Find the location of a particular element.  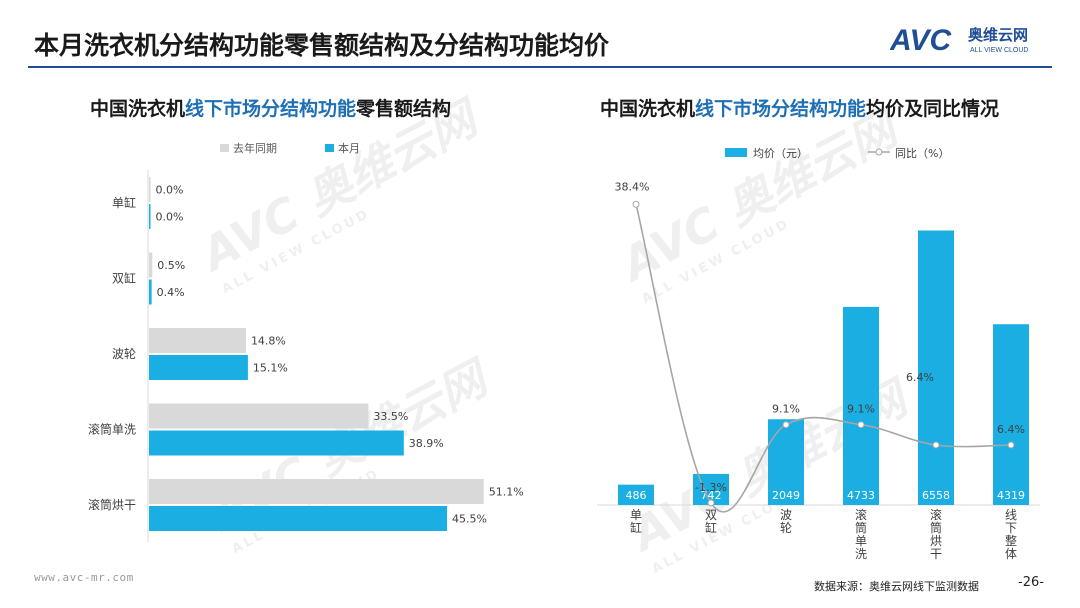

legend-label: 均价（元） is located at coordinates (780, 153).